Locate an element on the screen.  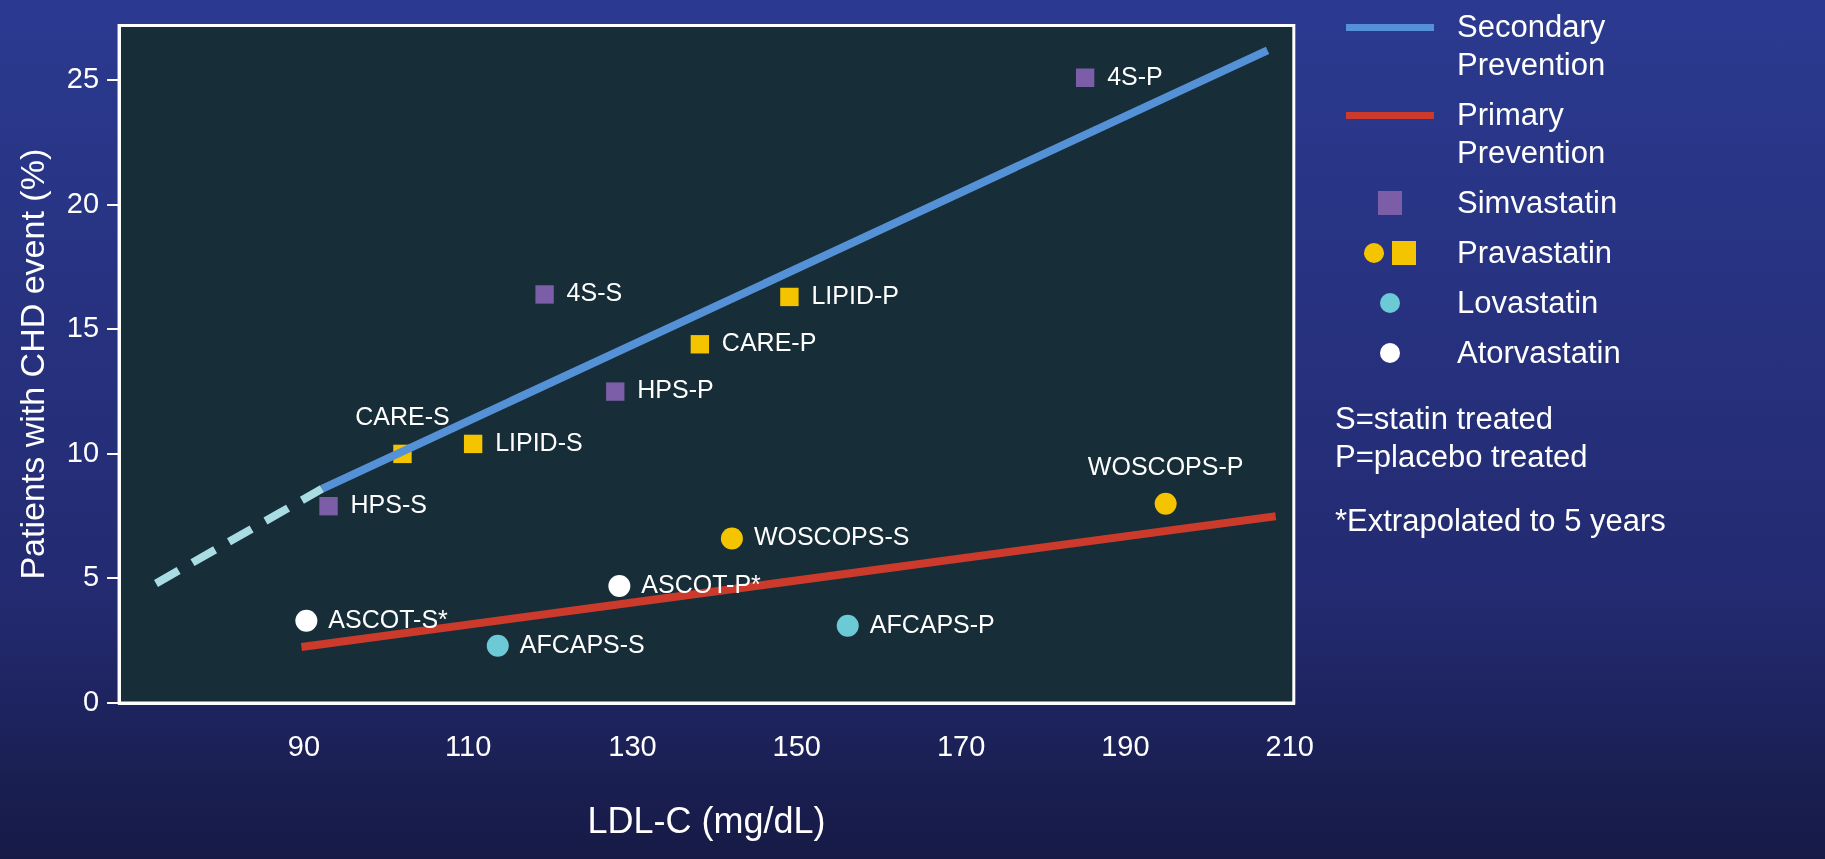
annotation: AFCAPS-P is located at coordinates (932, 623).